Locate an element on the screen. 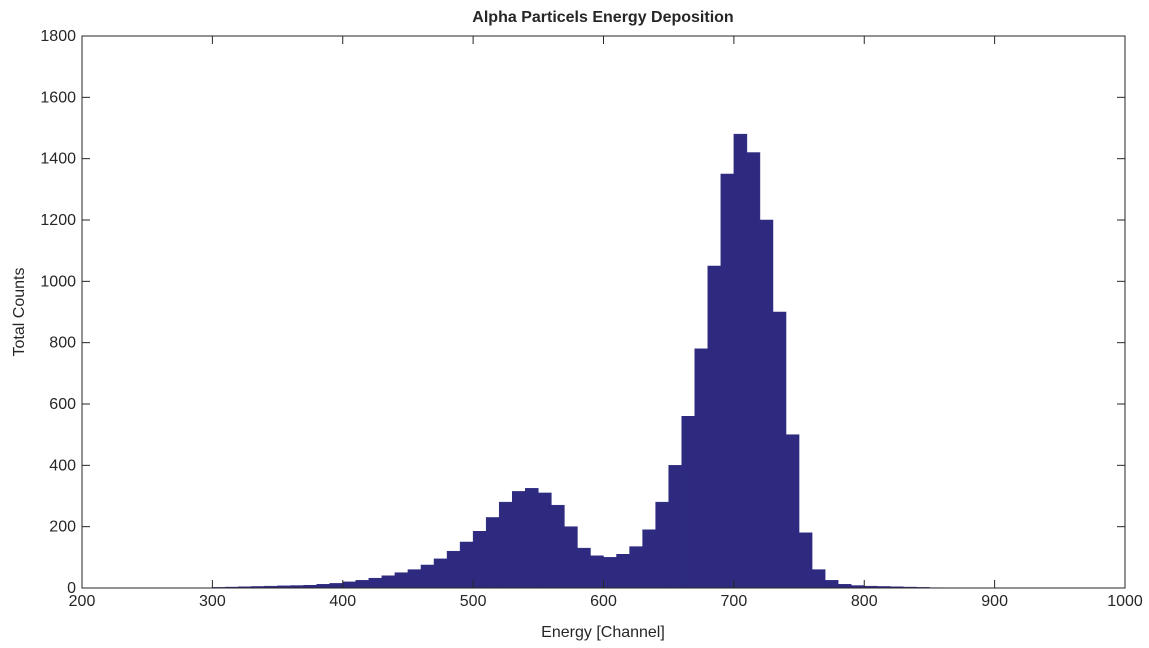 The height and width of the screenshot is (648, 1149). x-tick-label: 500 is located at coordinates (473, 601).